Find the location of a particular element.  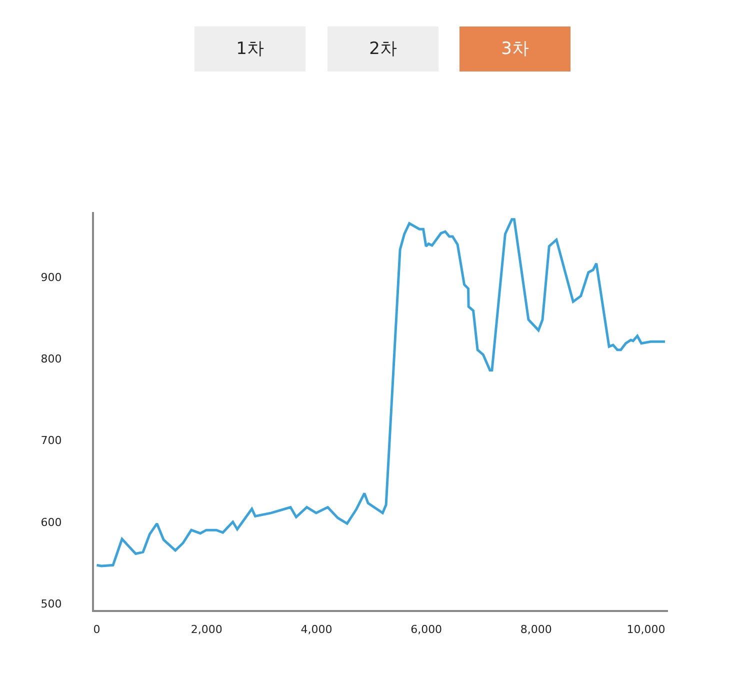

y-tick-label: 600 is located at coordinates (51, 522).